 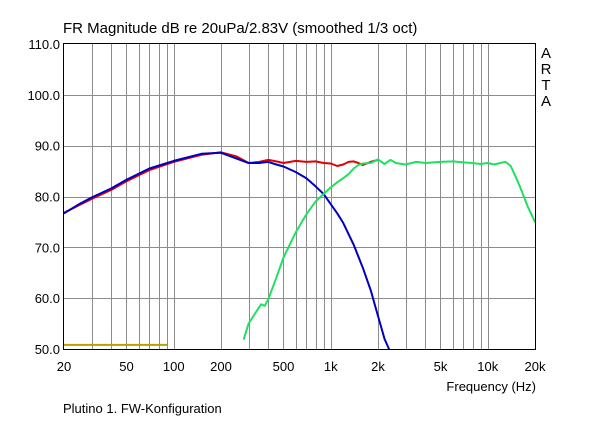 What do you see at coordinates (47, 247) in the screenshot?
I see `y-tick-label: 70.0` at bounding box center [47, 247].